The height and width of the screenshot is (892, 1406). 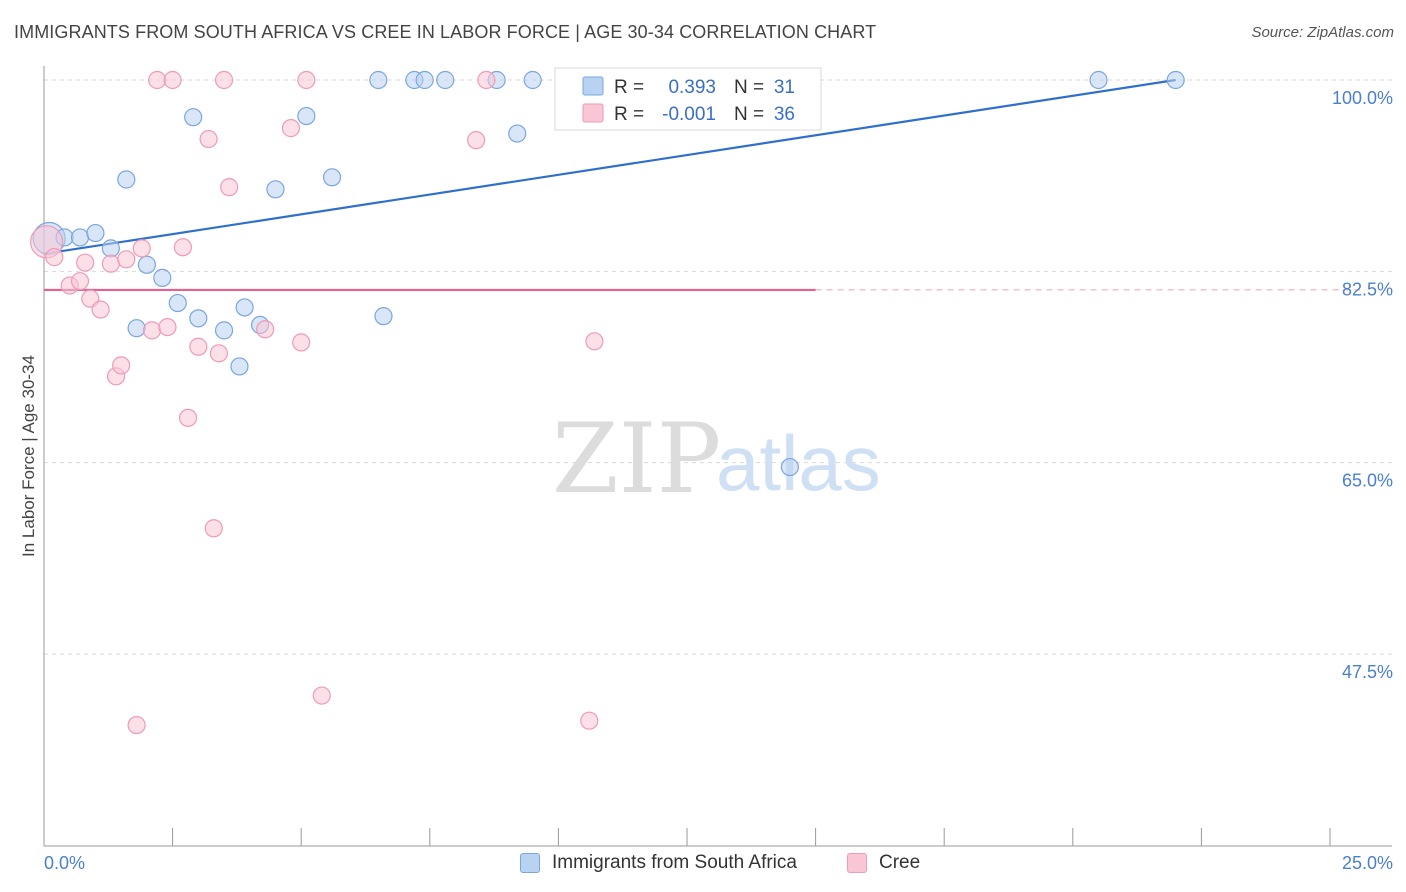 What do you see at coordinates (689, 114) in the screenshot?
I see `legend-r-value-pink: -0.001` at bounding box center [689, 114].